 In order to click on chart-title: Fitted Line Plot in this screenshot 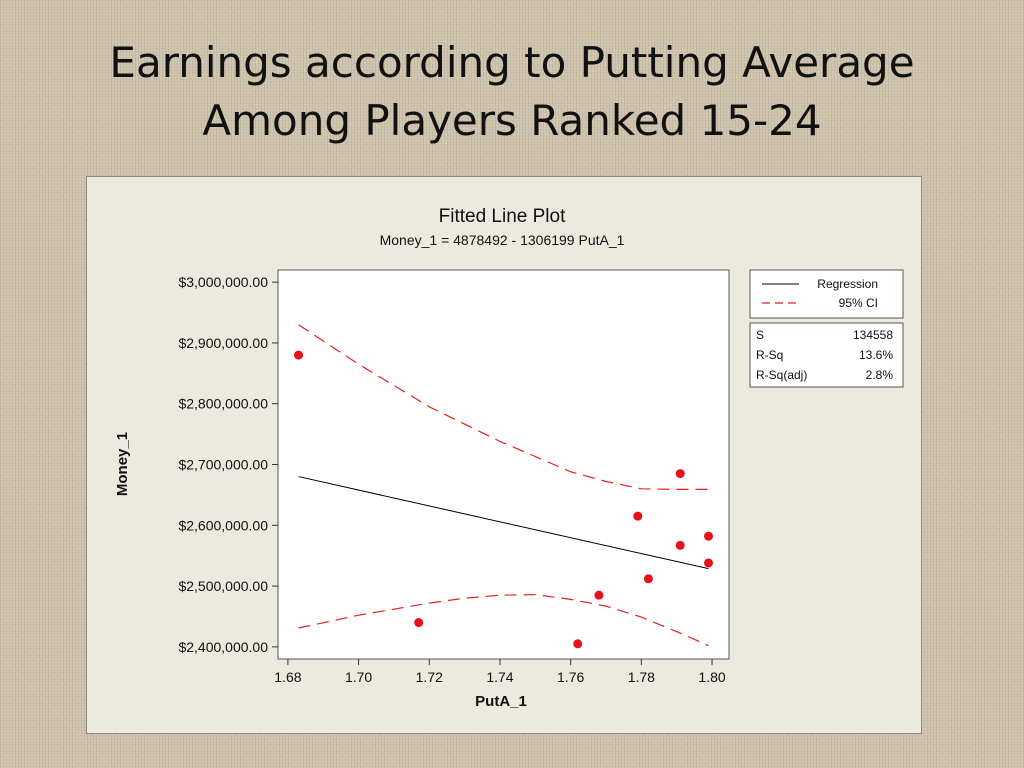, I will do `click(502, 216)`.